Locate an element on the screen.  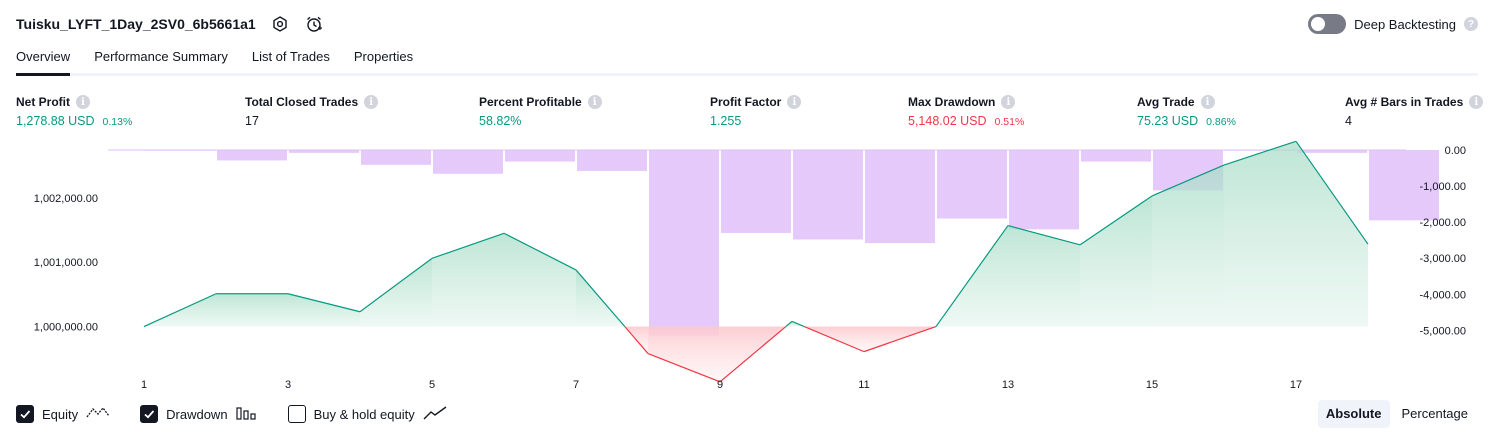
legend-label: Equity is located at coordinates (60, 414).